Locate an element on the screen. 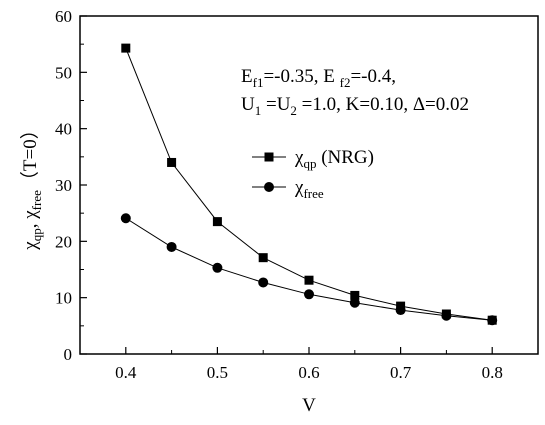  x-tick-label: 0.4 is located at coordinates (126, 372).